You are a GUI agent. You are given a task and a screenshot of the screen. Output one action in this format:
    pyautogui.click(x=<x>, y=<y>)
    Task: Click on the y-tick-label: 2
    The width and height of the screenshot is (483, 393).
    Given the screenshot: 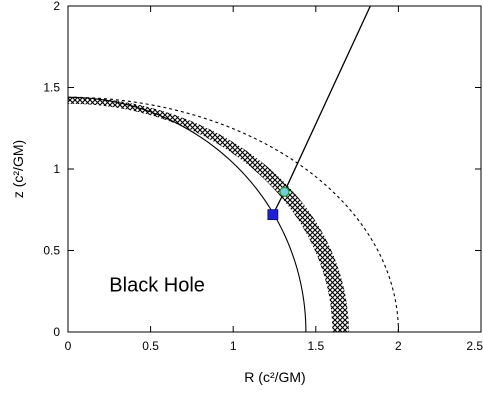 What is the action you would take?
    pyautogui.click(x=56, y=6)
    